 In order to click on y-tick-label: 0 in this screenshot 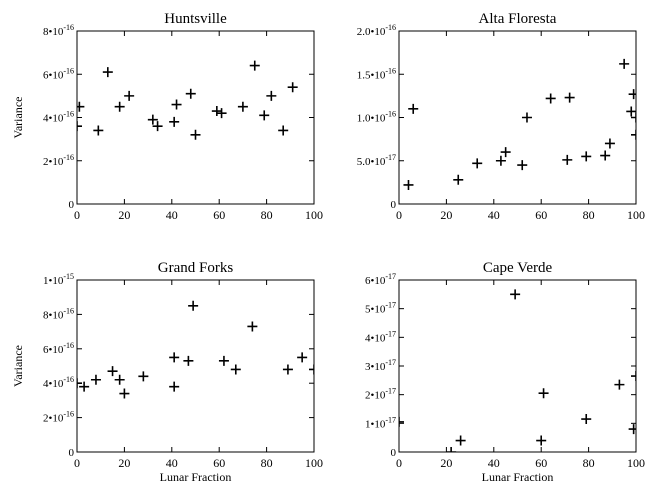, I will do `click(394, 205)`.